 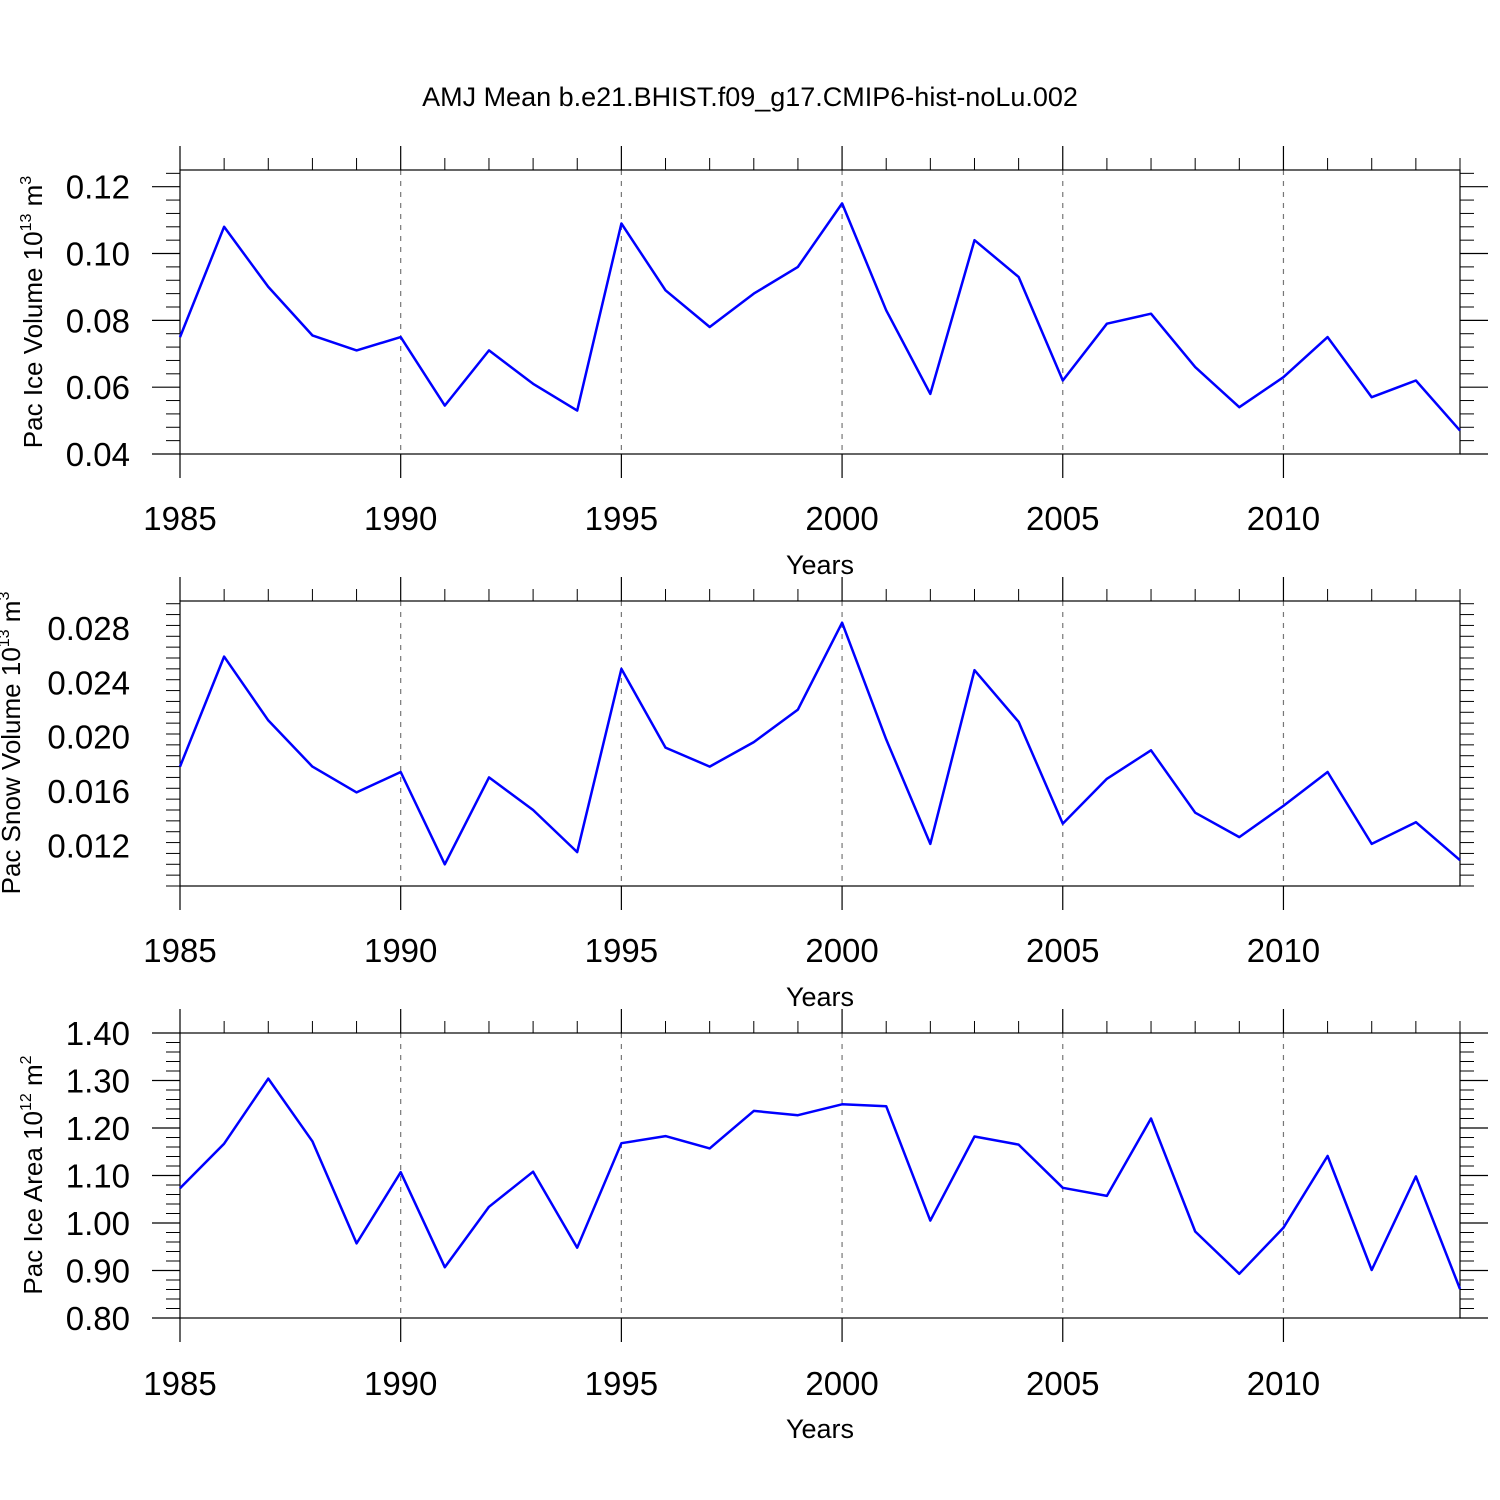 I want to click on y-axis-title-text: Pac Snow Volume 10, so click(x=13, y=770).